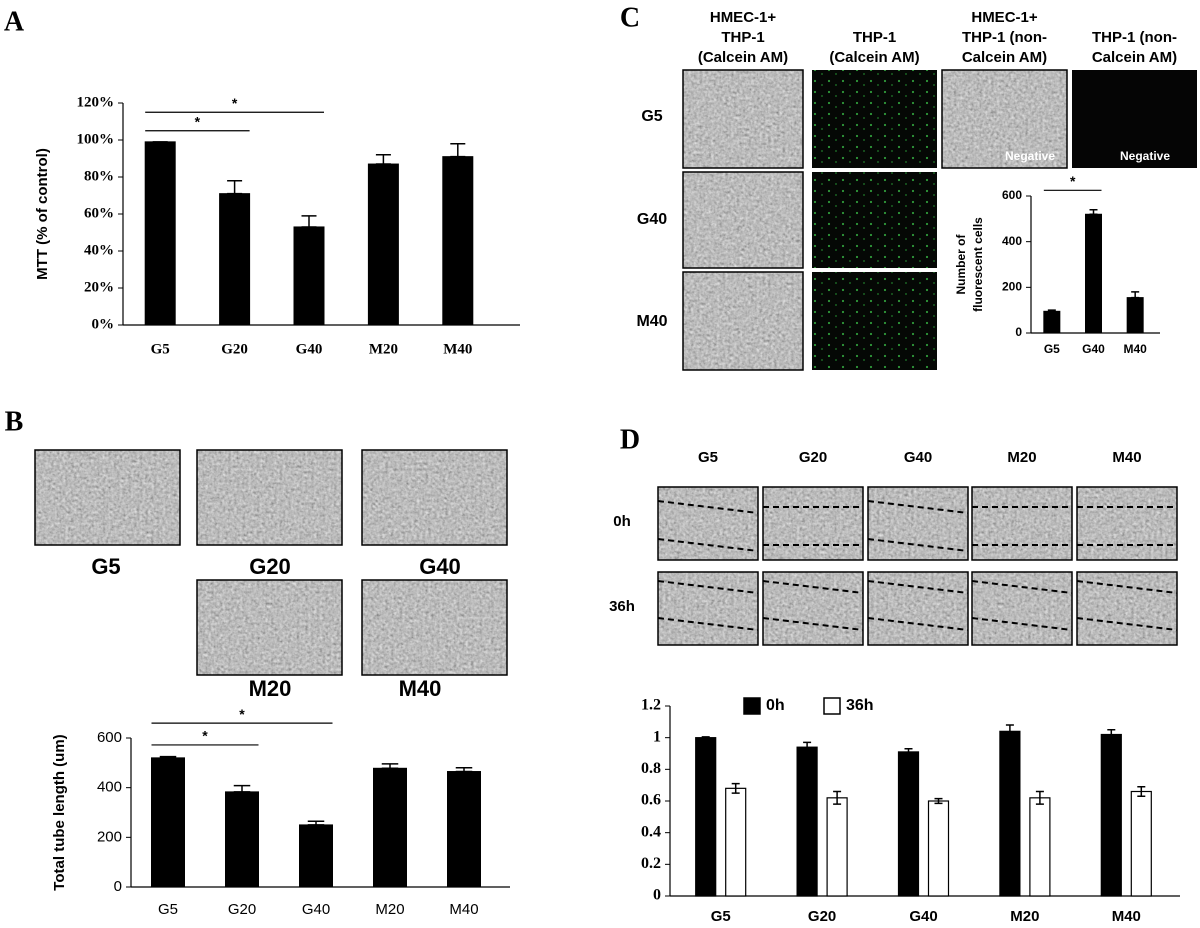 The width and height of the screenshot is (1200, 928). What do you see at coordinates (651, 768) in the screenshot?
I see `y-tick-label: 0.8` at bounding box center [651, 768].